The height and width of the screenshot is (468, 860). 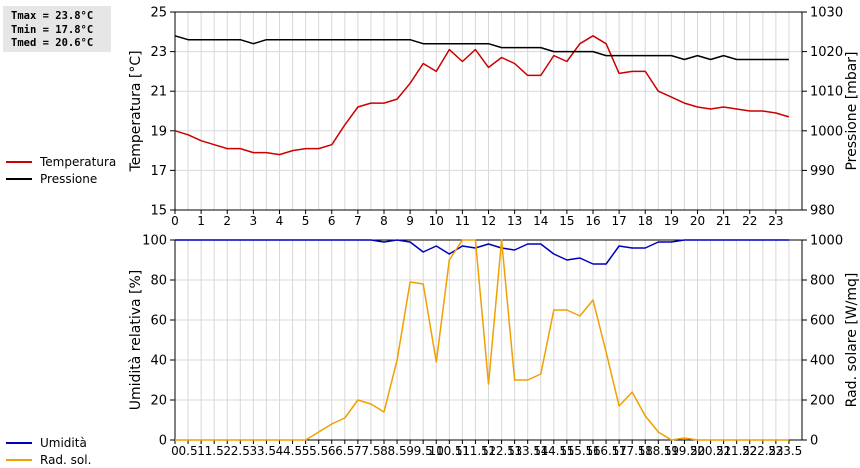 What do you see at coordinates (606, 451) in the screenshot?
I see `chart2-xtick-label: 16.5` at bounding box center [606, 451].